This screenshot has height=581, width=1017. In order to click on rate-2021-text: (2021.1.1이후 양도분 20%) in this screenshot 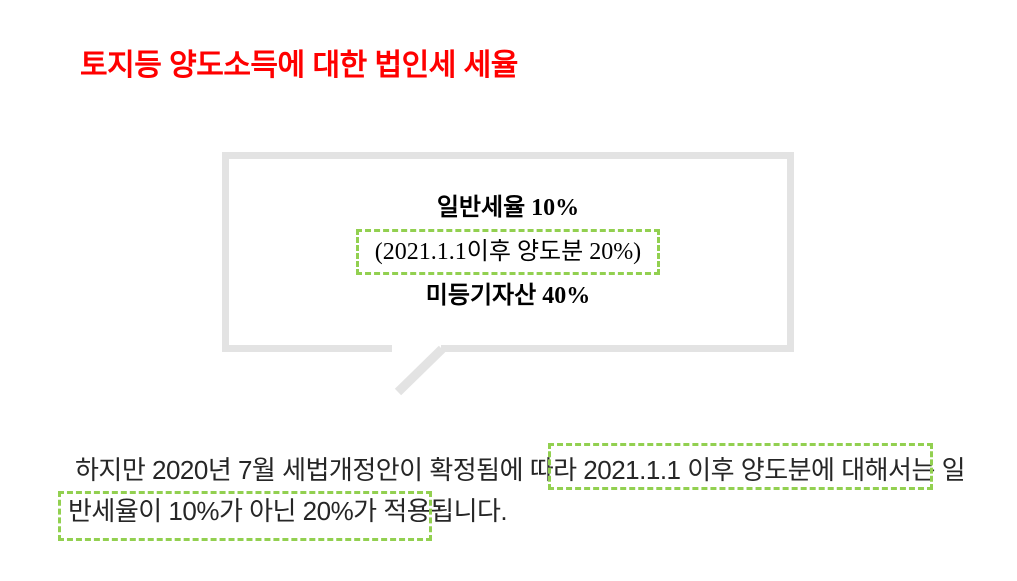, I will do `click(508, 252)`.